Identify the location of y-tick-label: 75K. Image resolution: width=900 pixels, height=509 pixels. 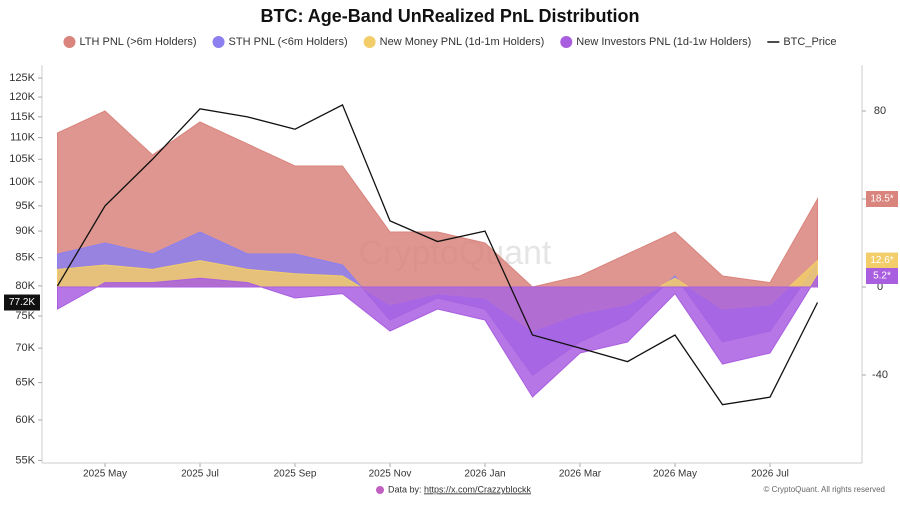
(25, 316).